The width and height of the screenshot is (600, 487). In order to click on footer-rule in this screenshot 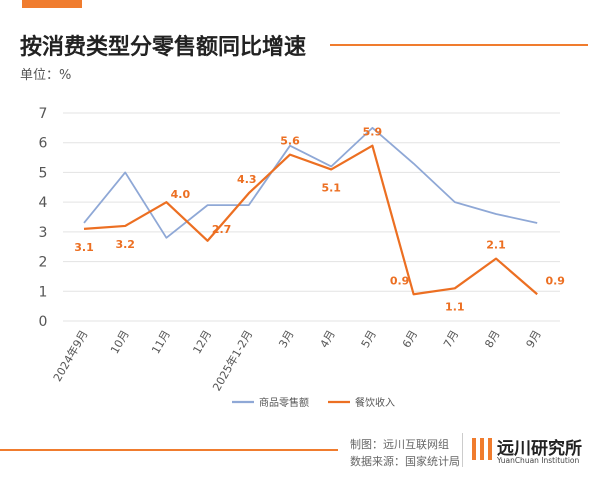, I will do `click(169, 450)`.